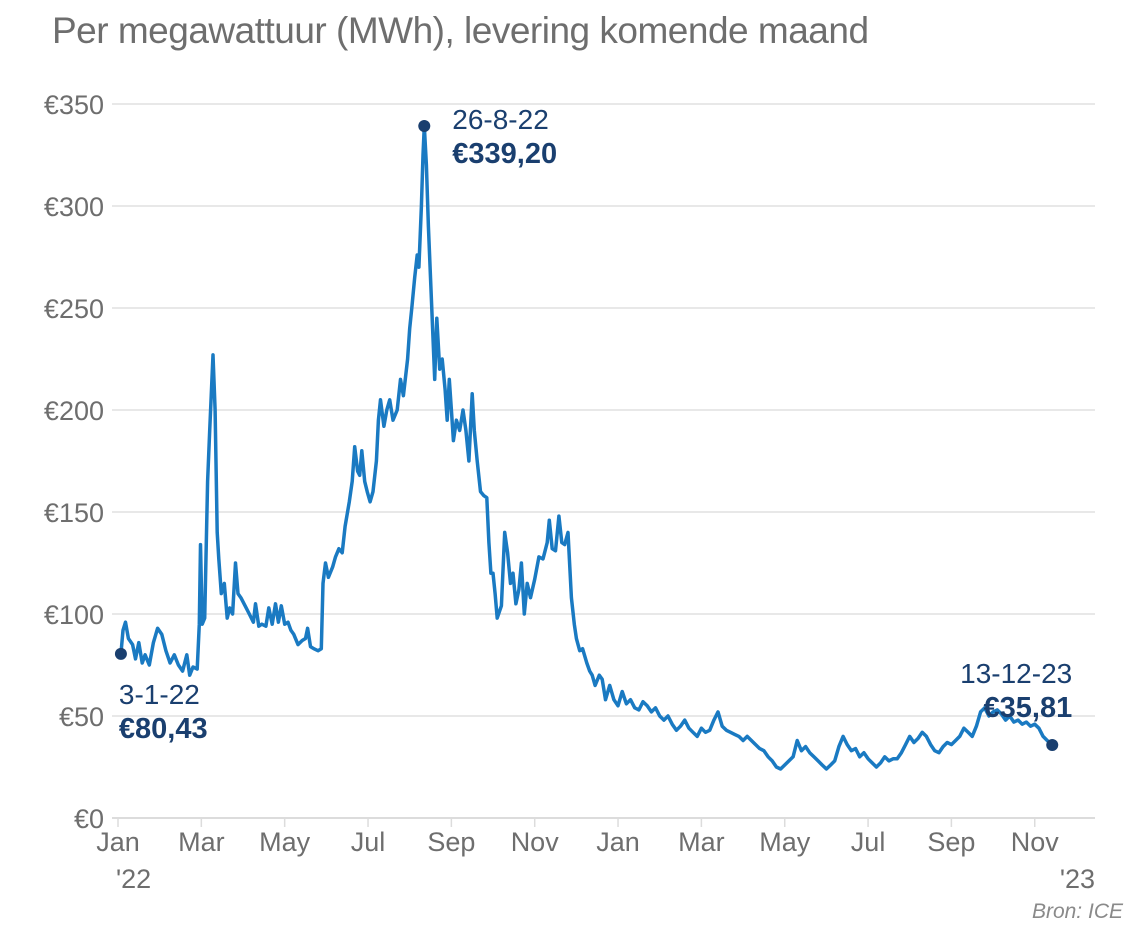 The height and width of the screenshot is (936, 1131). What do you see at coordinates (1077, 911) in the screenshot?
I see `source-note: Bron: ICE` at bounding box center [1077, 911].